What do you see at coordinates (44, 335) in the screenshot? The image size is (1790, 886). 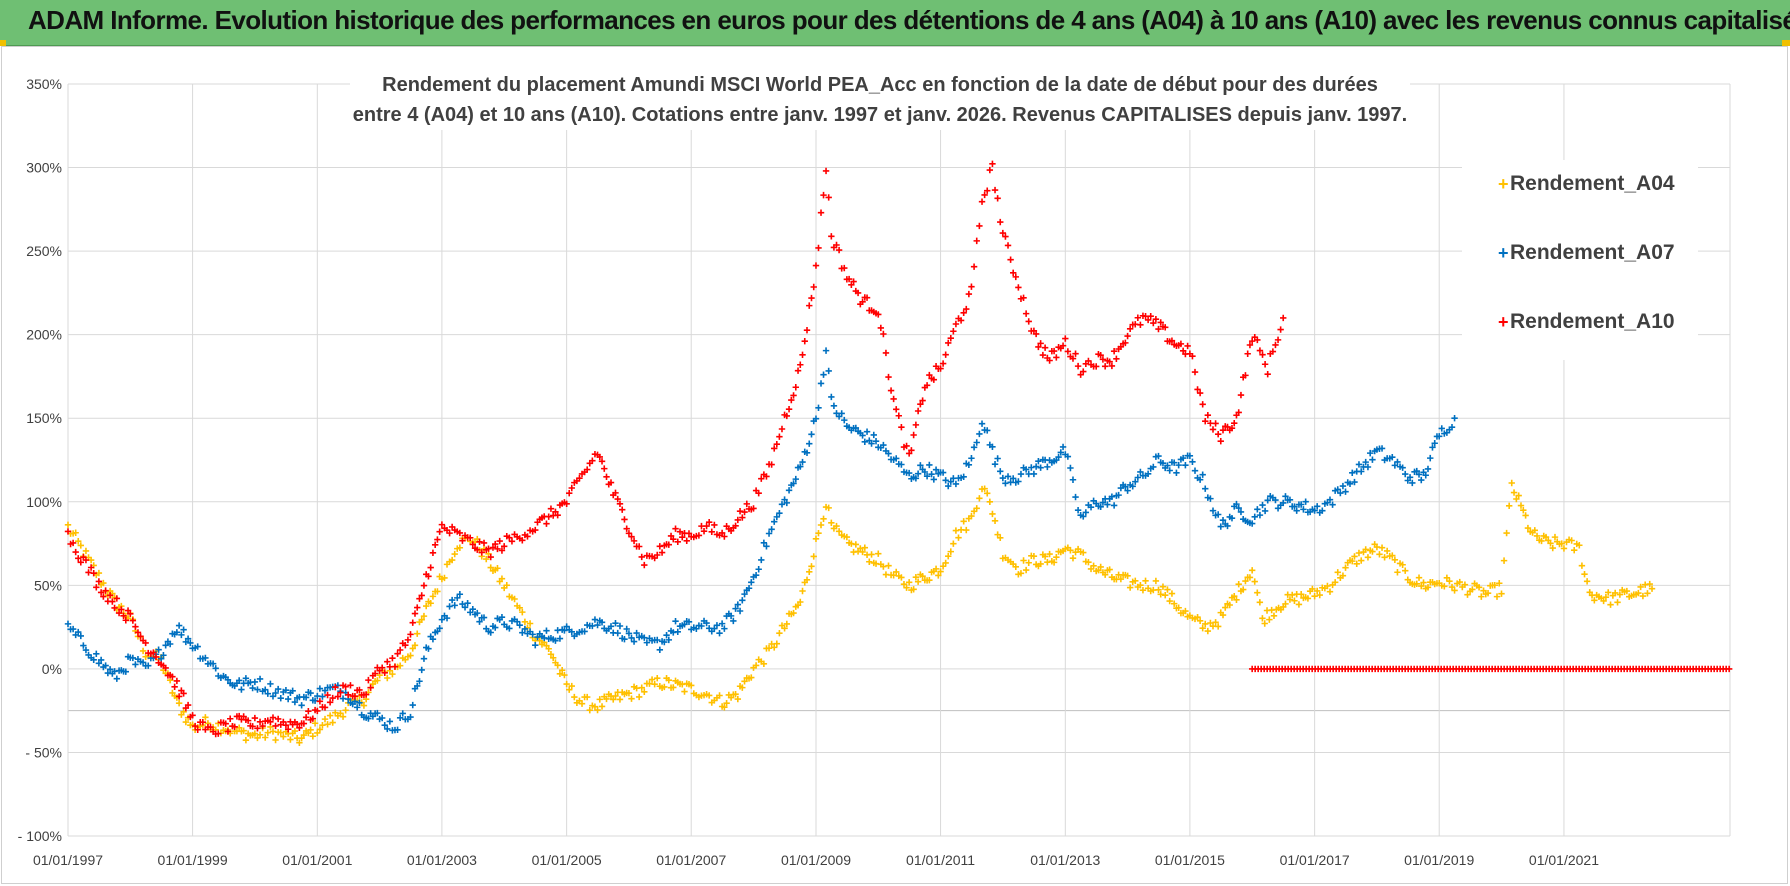 I see `y-tick-label: 200%` at bounding box center [44, 335].